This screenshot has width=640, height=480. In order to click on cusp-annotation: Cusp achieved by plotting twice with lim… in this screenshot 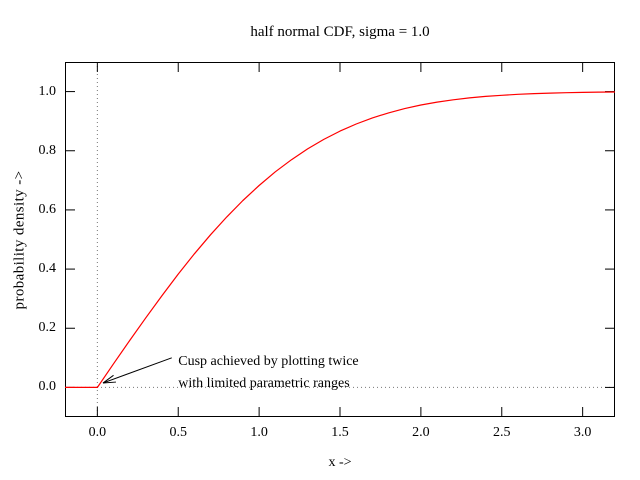, I will do `click(268, 373)`.